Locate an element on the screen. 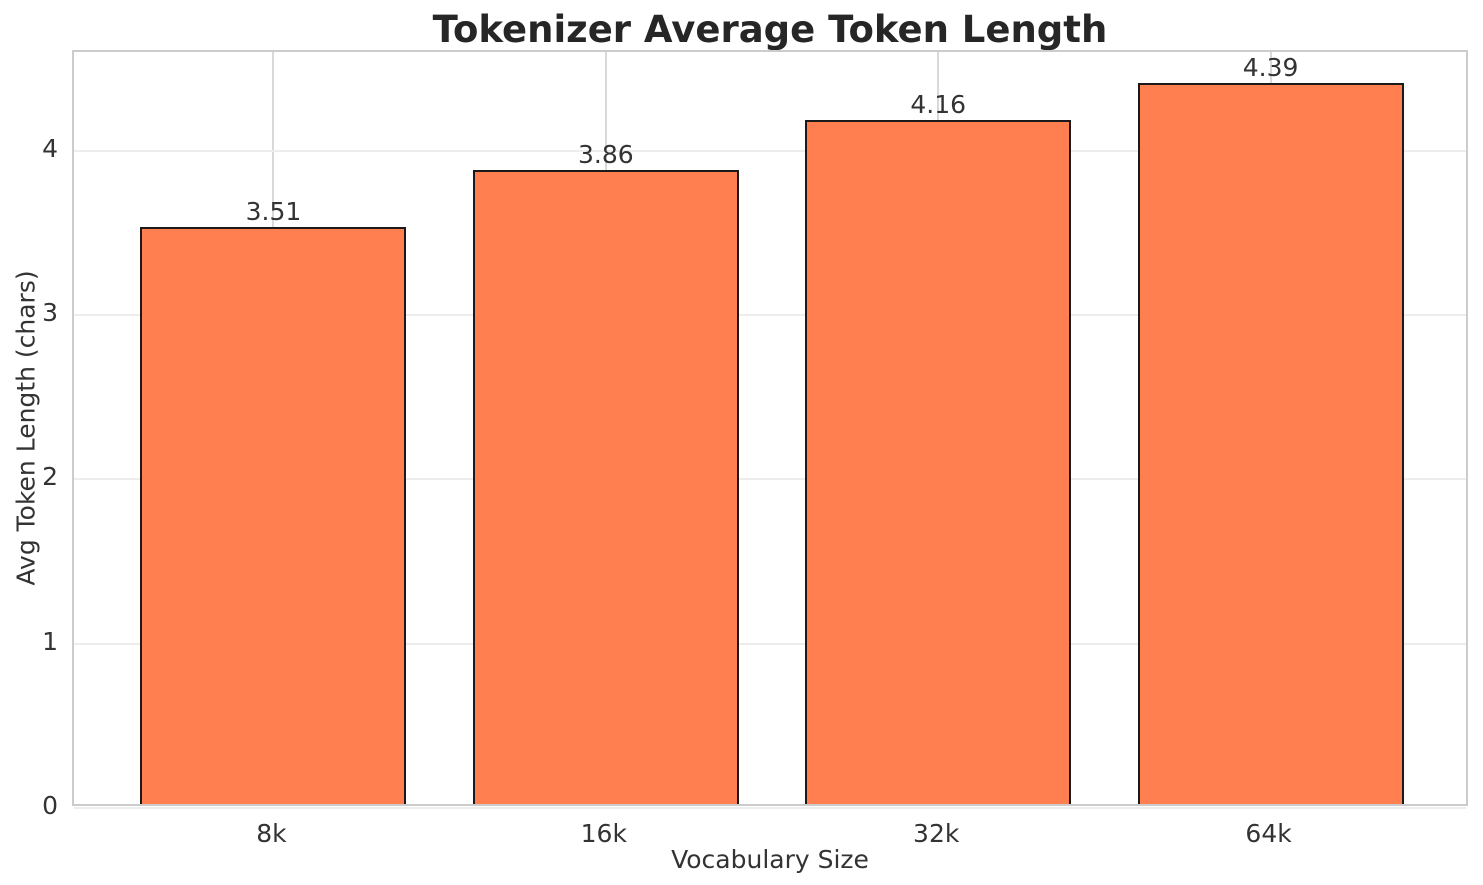  y-tick-label-2: 2 is located at coordinates (50, 477).